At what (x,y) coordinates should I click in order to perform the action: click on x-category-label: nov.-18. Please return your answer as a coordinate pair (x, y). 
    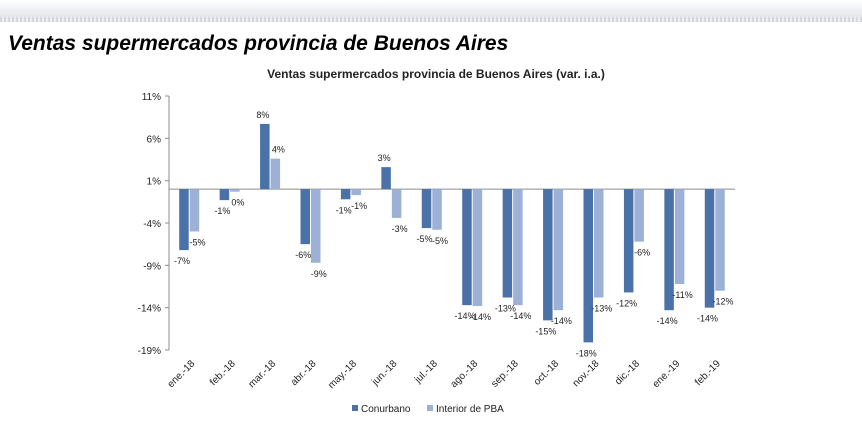
    Looking at the image, I should click on (586, 373).